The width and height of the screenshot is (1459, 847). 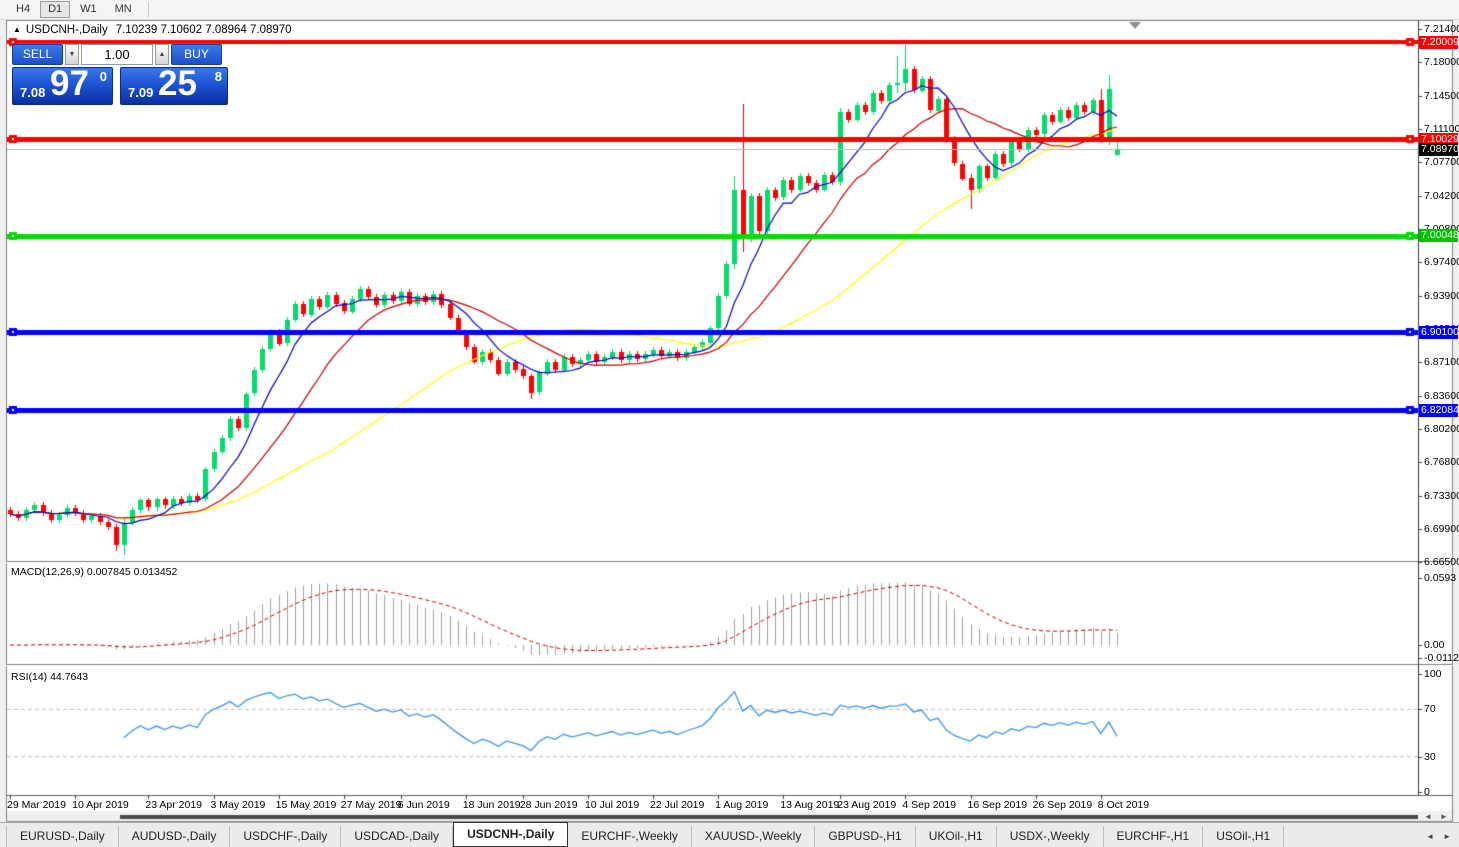 I want to click on rsi-tick-label: 0, so click(x=1427, y=792).